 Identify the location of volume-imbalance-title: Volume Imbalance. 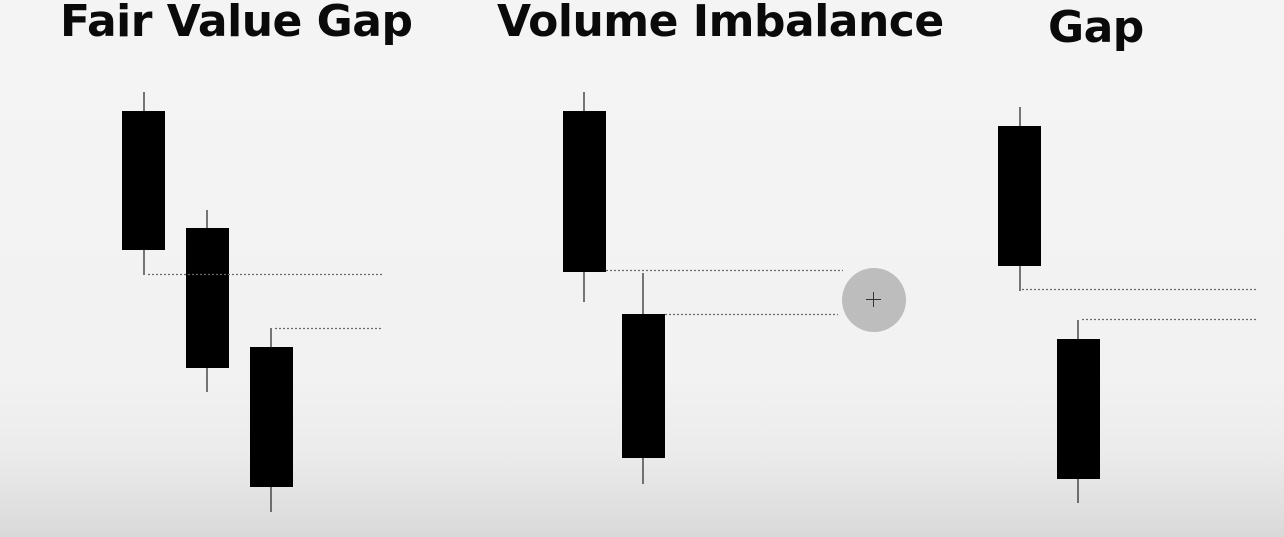
(720, 23).